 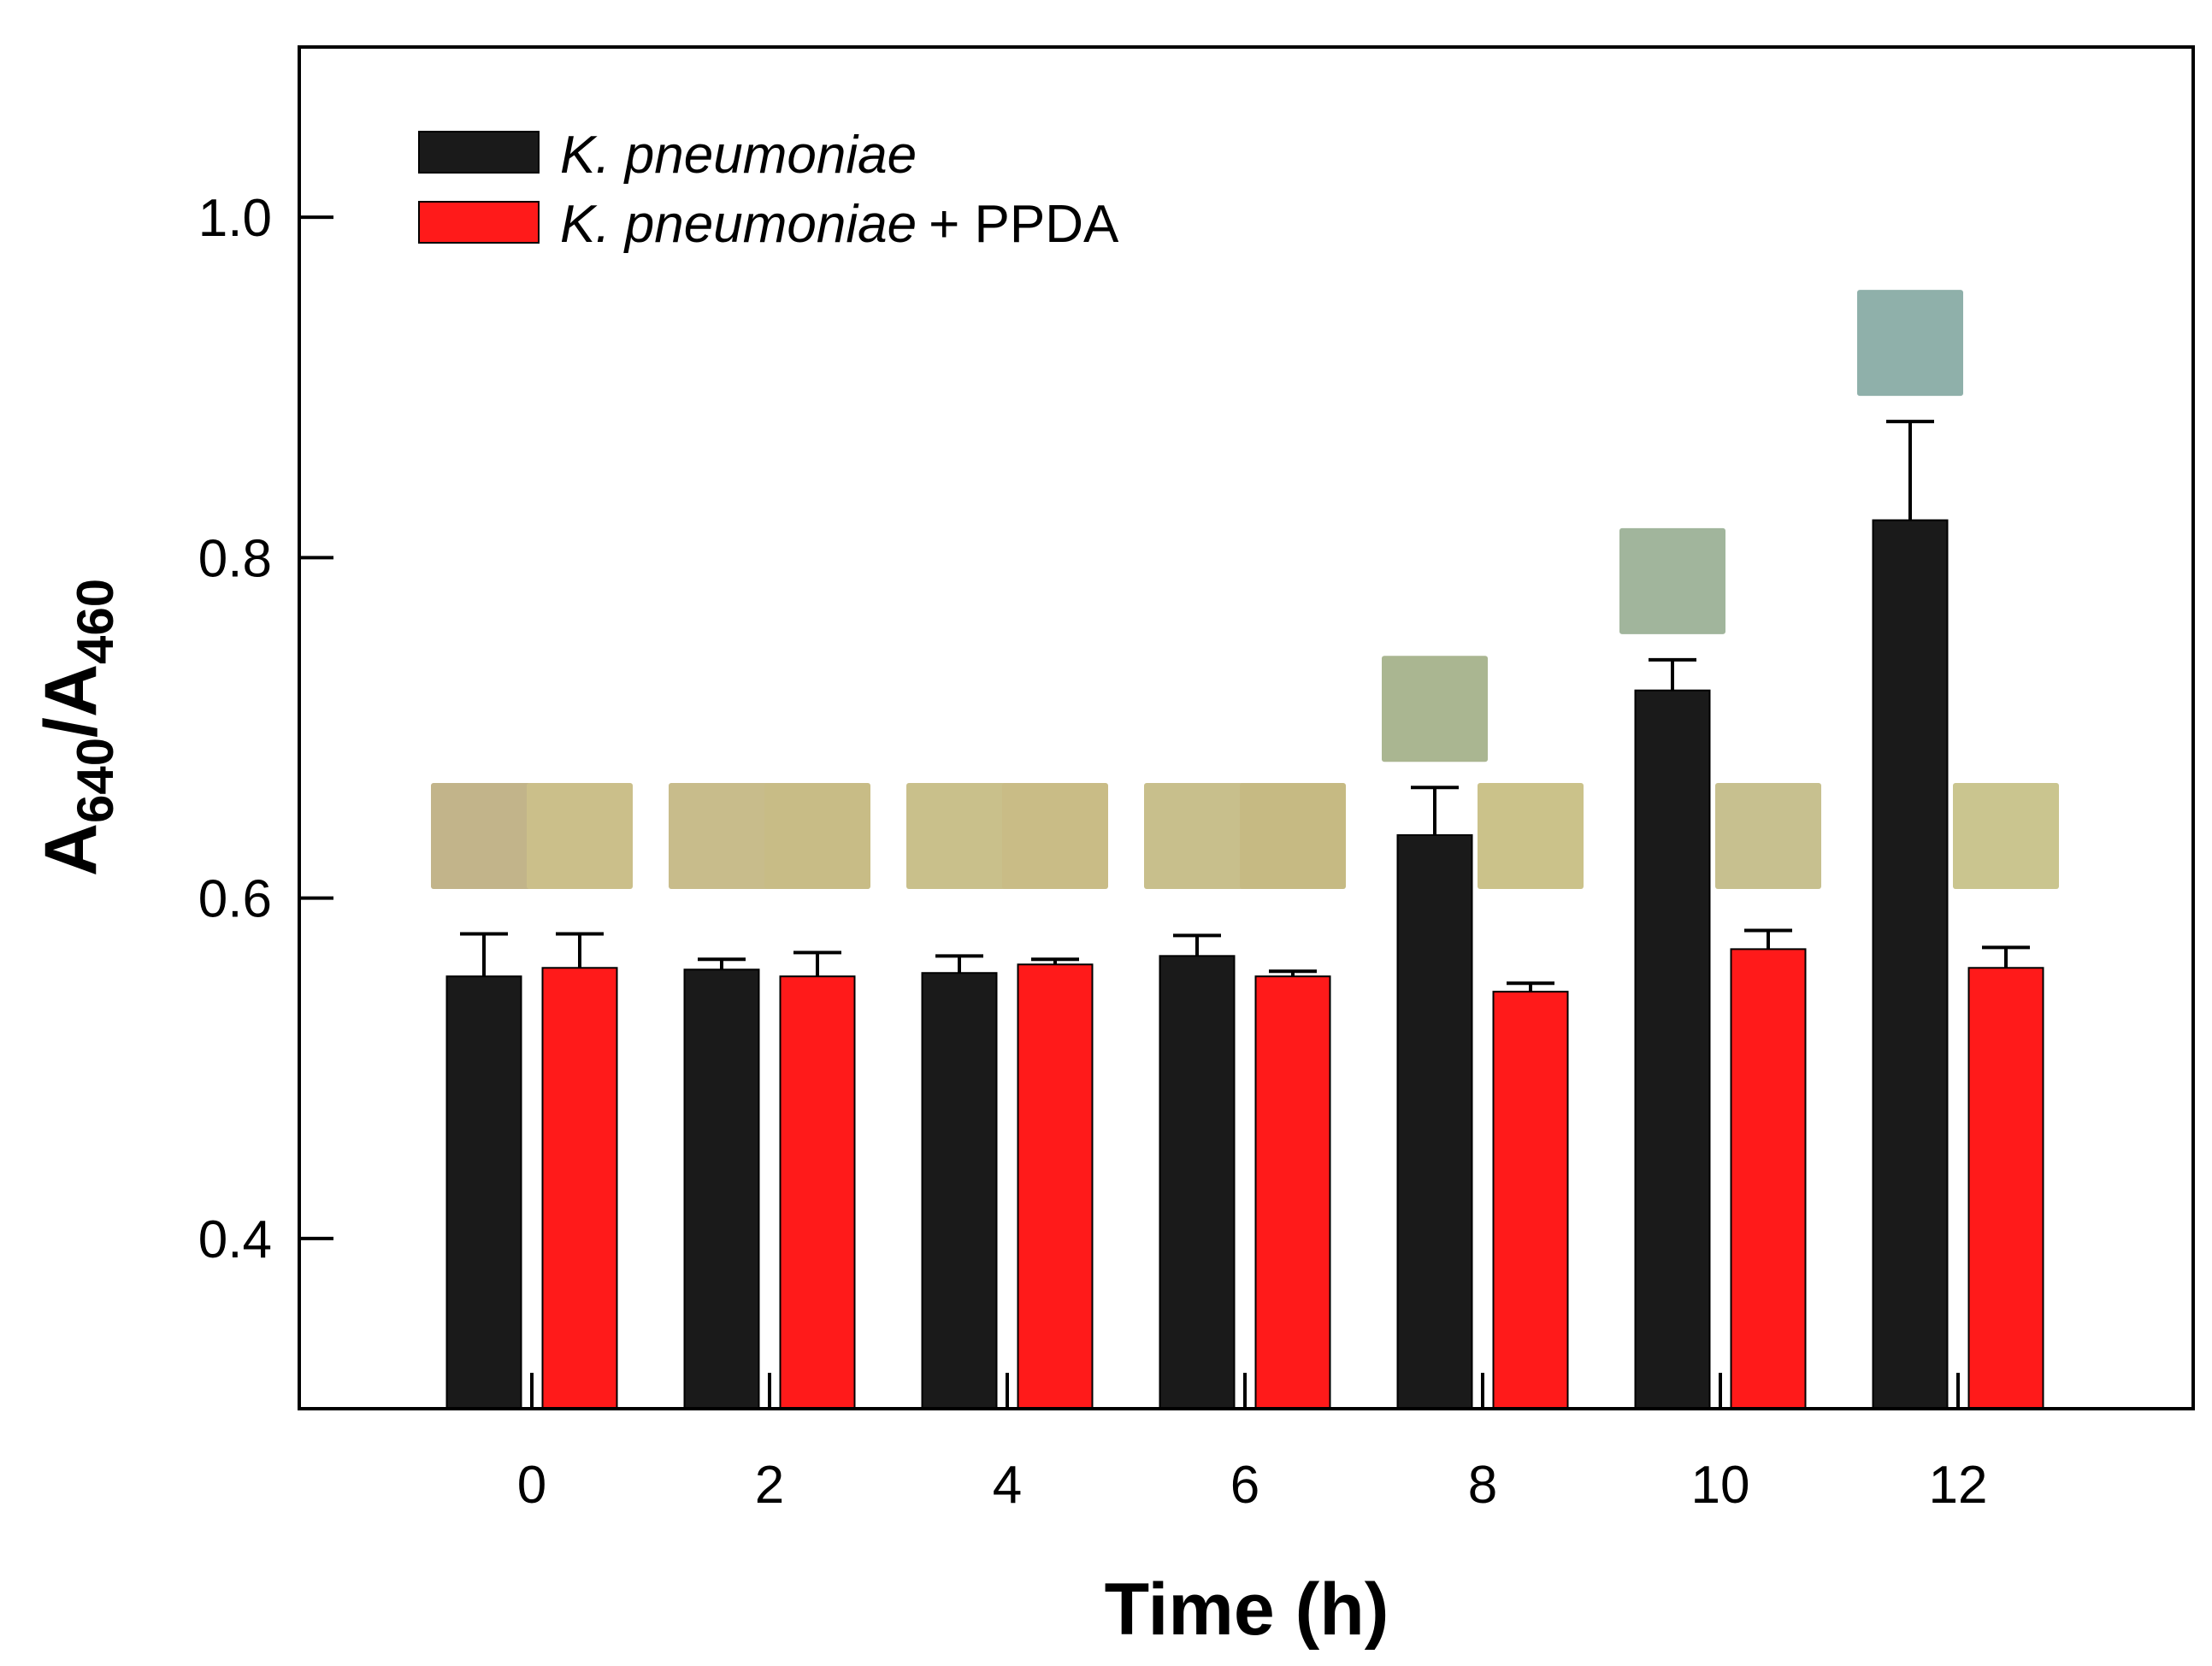 I want to click on svg-text: A640/A460, so click(x=77, y=727).